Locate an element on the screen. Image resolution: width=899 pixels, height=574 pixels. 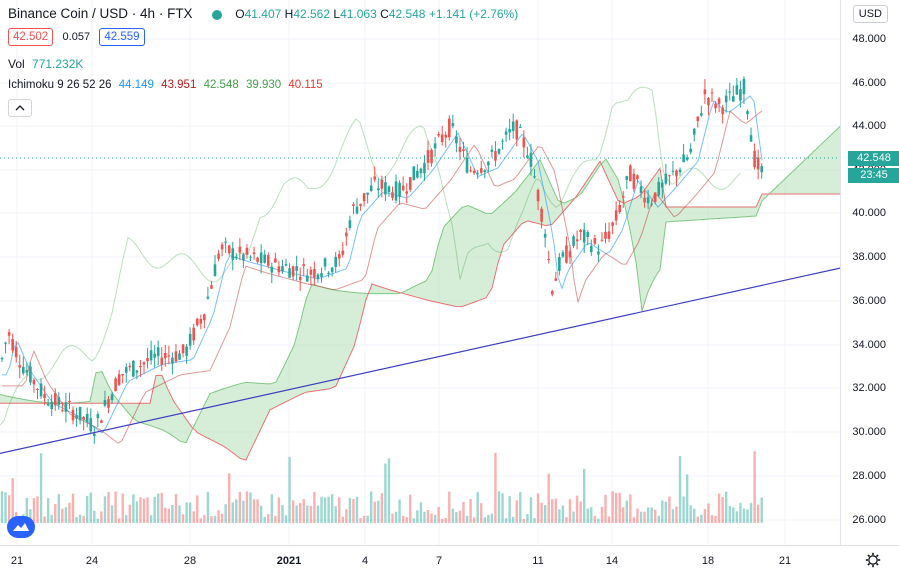
volume-legend: Vol 771.232K is located at coordinates (45, 64).